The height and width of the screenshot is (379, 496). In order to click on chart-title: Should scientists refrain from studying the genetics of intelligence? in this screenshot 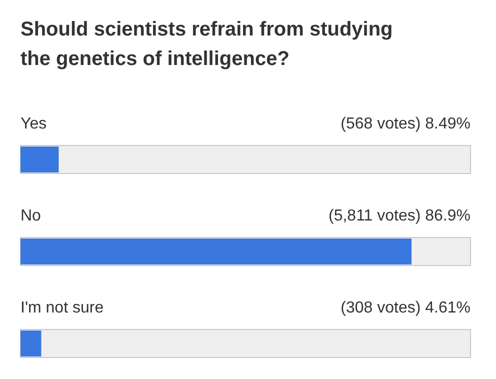, I will do `click(206, 44)`.